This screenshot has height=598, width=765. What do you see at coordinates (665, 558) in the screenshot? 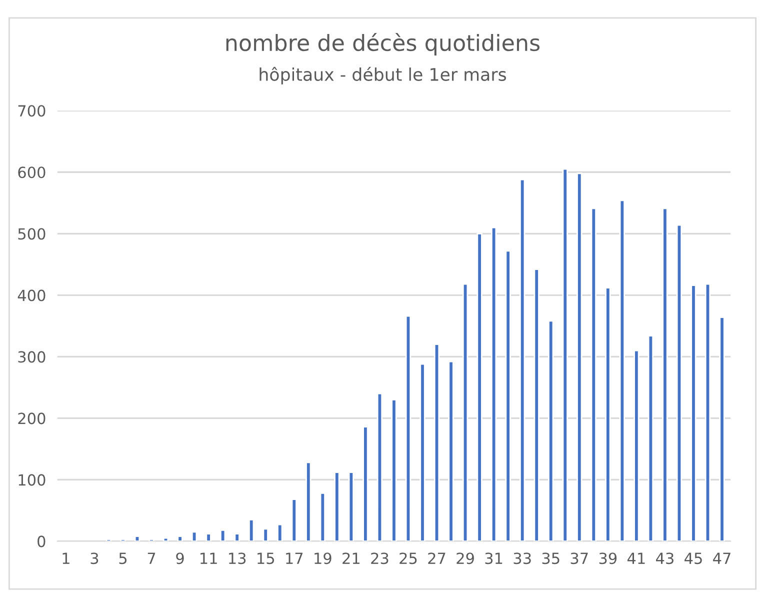
I see `x-tick-label: 43` at bounding box center [665, 558].